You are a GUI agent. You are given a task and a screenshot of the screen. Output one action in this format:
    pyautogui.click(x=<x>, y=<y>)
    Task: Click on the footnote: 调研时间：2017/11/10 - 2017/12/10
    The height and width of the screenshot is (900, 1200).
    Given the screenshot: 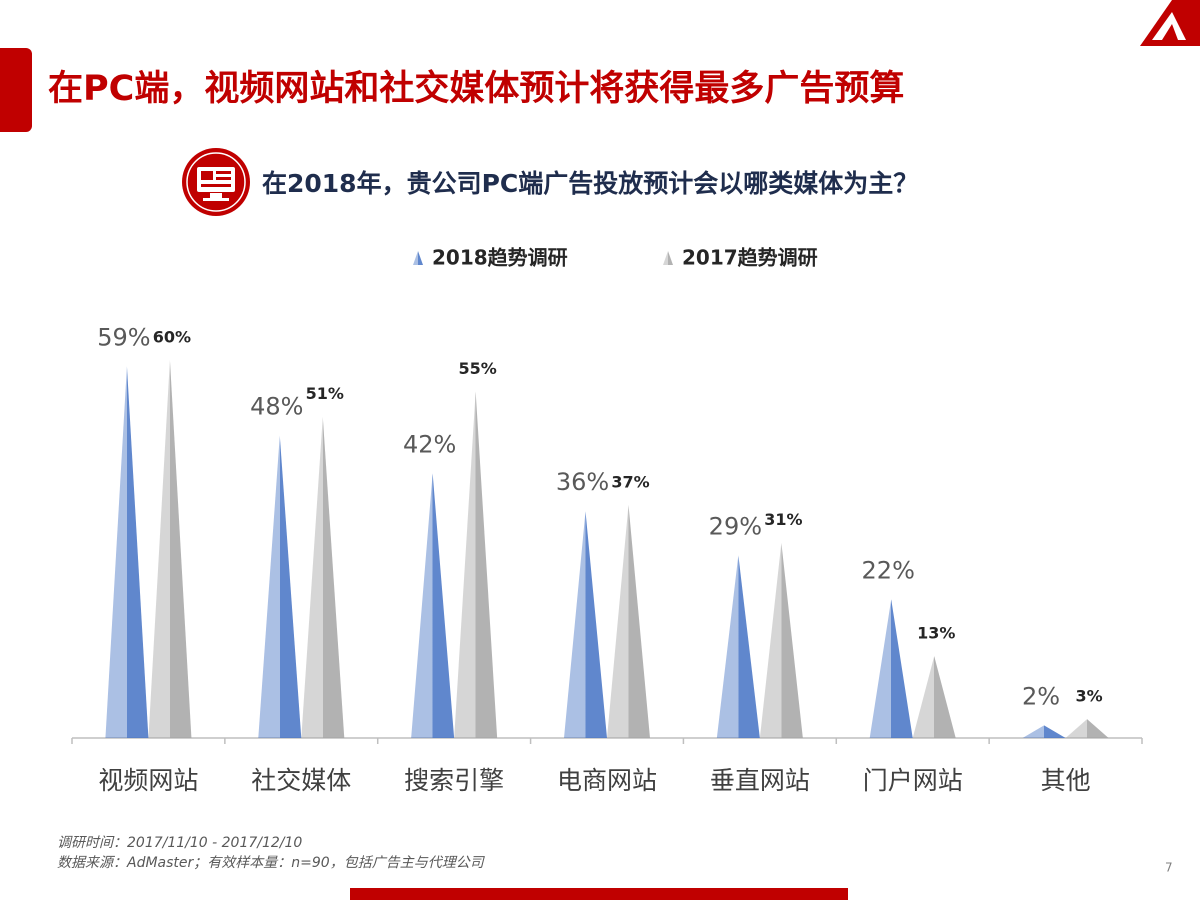 What is the action you would take?
    pyautogui.click(x=179, y=843)
    